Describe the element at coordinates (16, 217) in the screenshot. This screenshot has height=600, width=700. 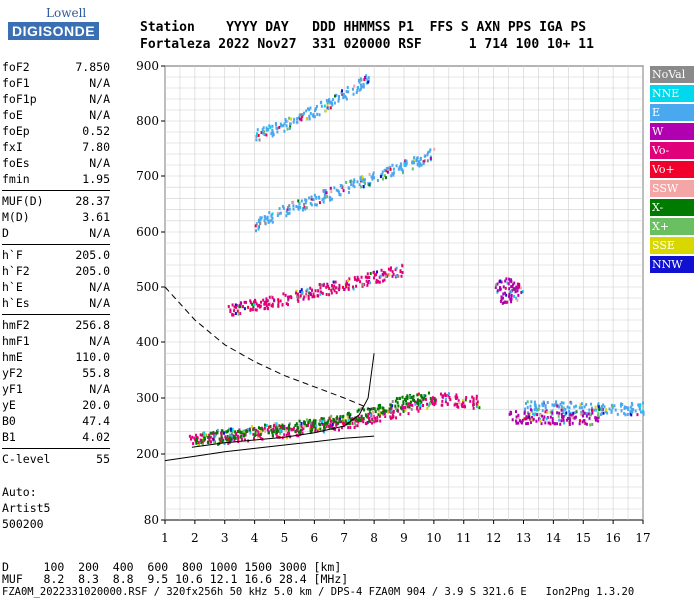
I see `param-name: M(D)` at that location.